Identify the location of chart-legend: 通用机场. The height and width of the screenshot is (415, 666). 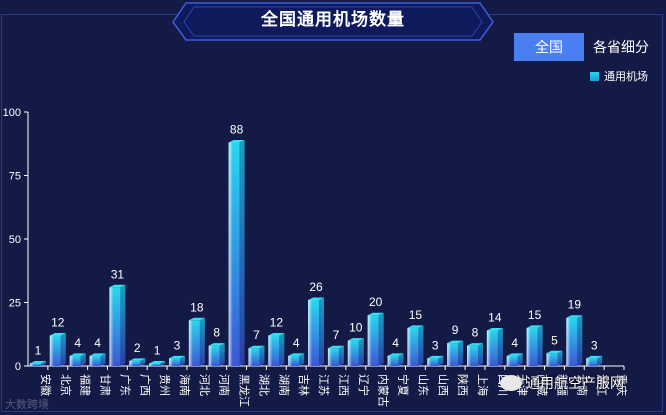
(619, 76).